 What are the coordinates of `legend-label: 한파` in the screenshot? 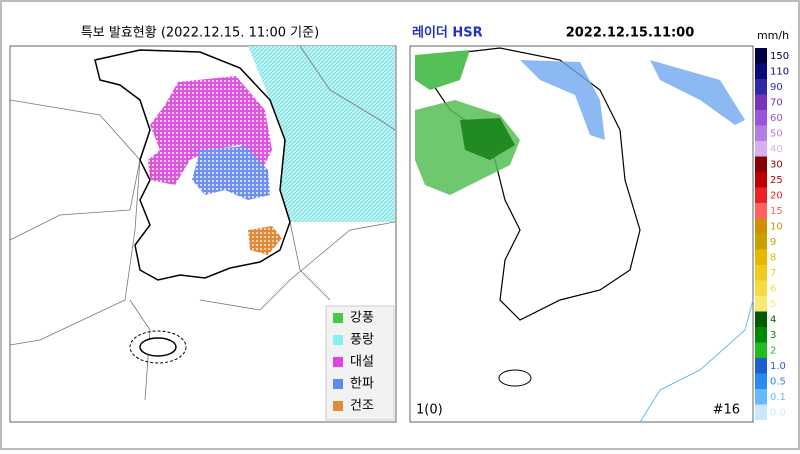 It's located at (362, 384).